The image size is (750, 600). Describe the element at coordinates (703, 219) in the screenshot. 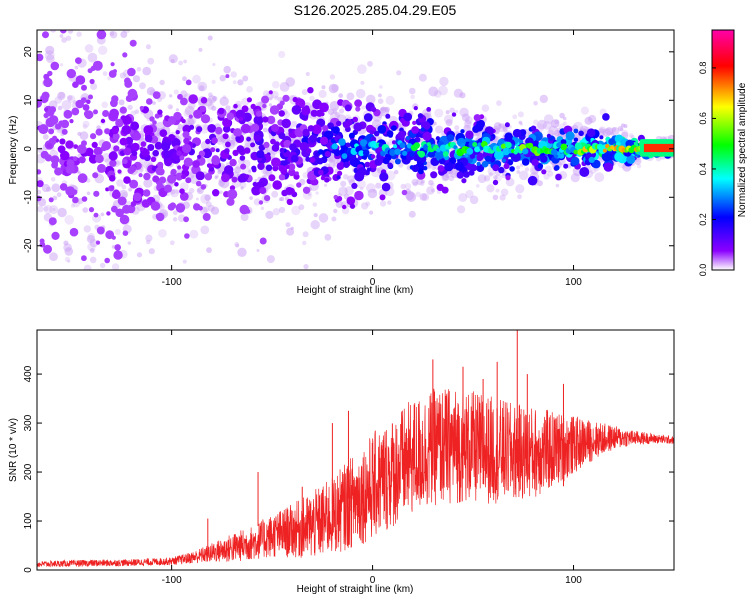

I see `colorbar-tick-label: 0.2` at that location.